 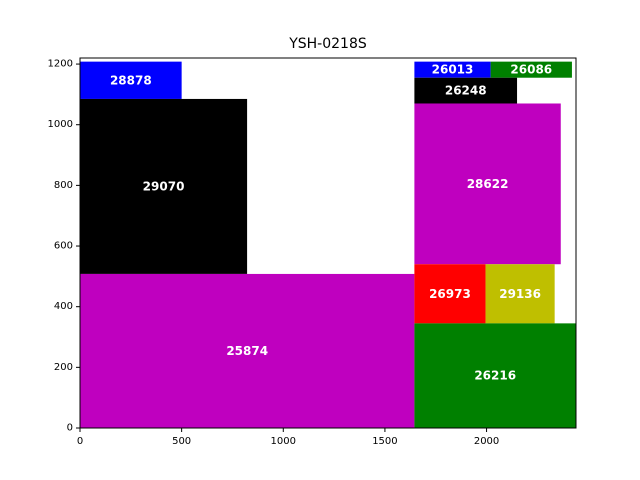 I want to click on rect-label-26086: 26086, so click(x=531, y=70).